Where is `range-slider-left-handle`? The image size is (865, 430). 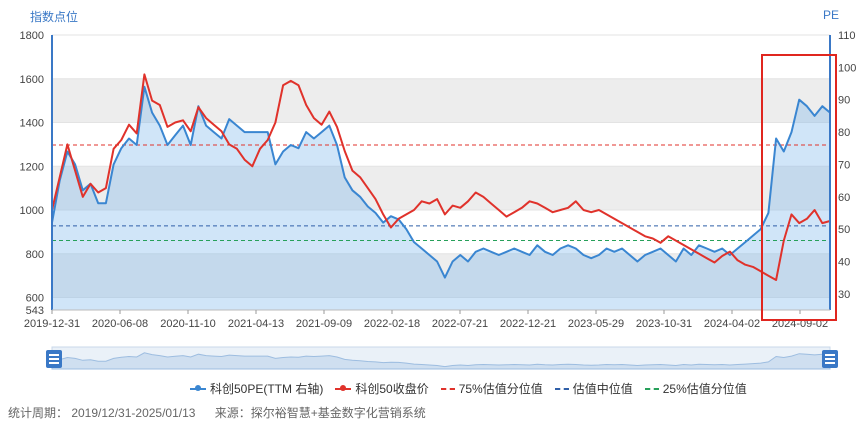
range-slider-left-handle is located at coordinates (54, 359).